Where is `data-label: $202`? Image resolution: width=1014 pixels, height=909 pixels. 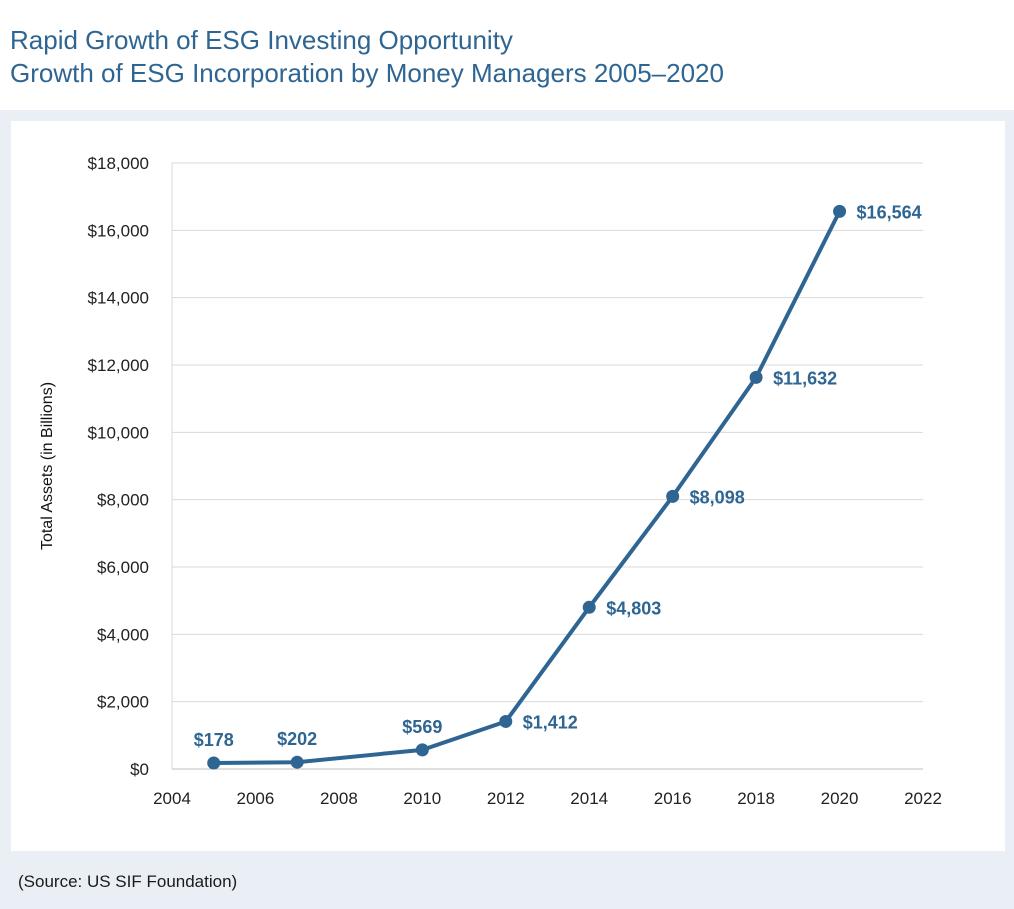
data-label: $202 is located at coordinates (297, 739).